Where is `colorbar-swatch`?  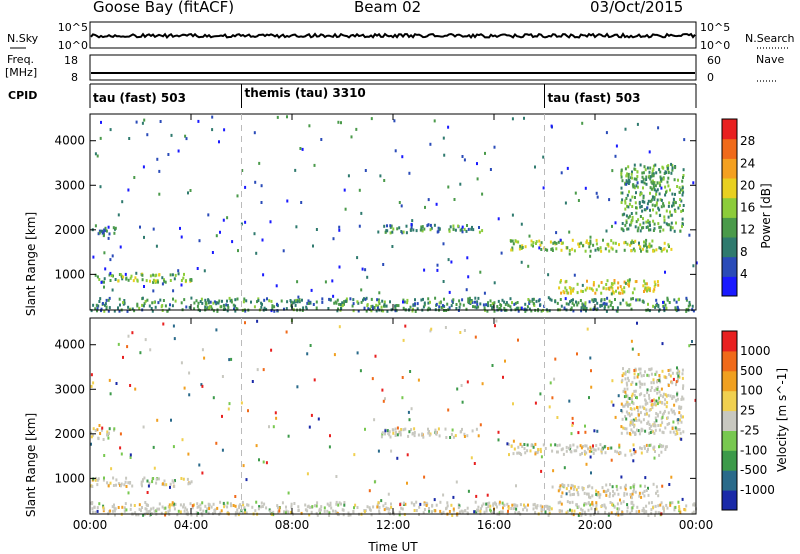
colorbar-swatch is located at coordinates (729, 401).